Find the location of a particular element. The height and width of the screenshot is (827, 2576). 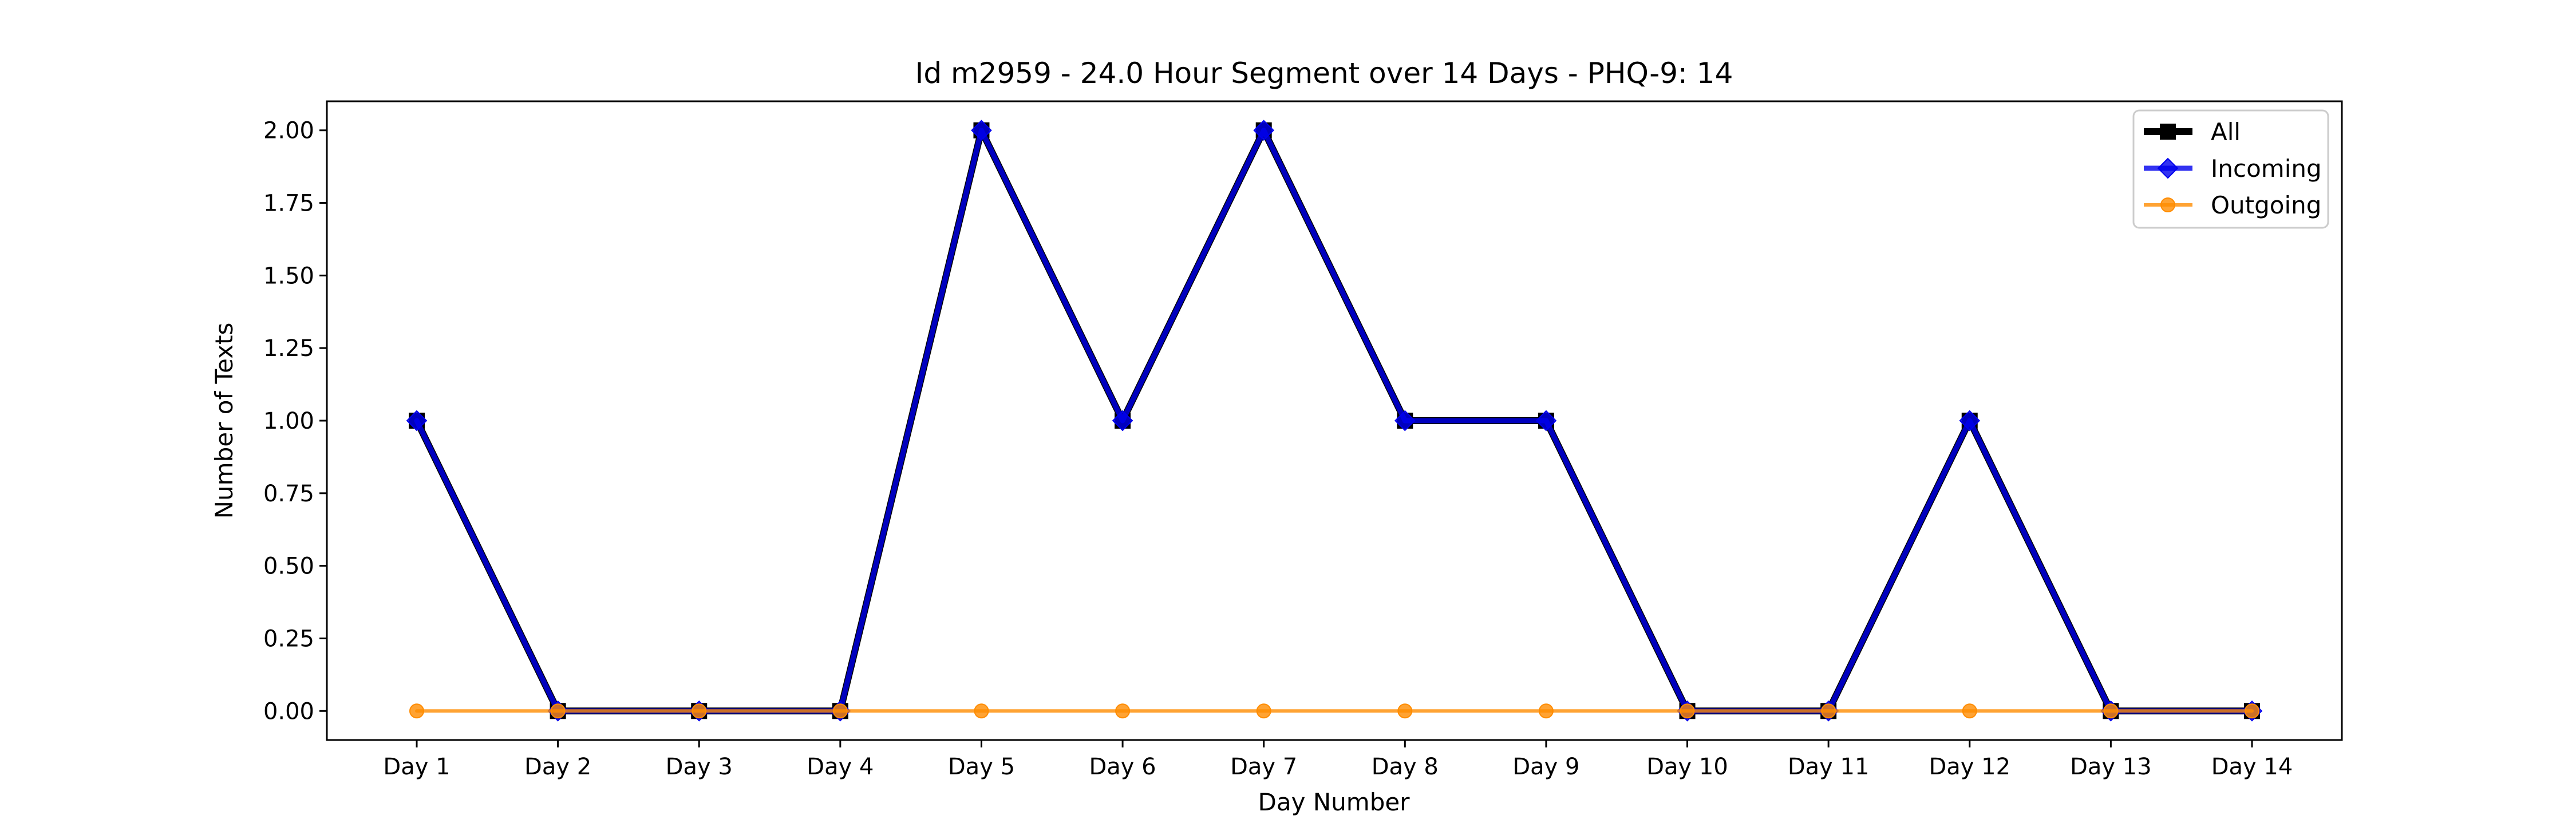

legend-marker-incoming is located at coordinates (2168, 168).